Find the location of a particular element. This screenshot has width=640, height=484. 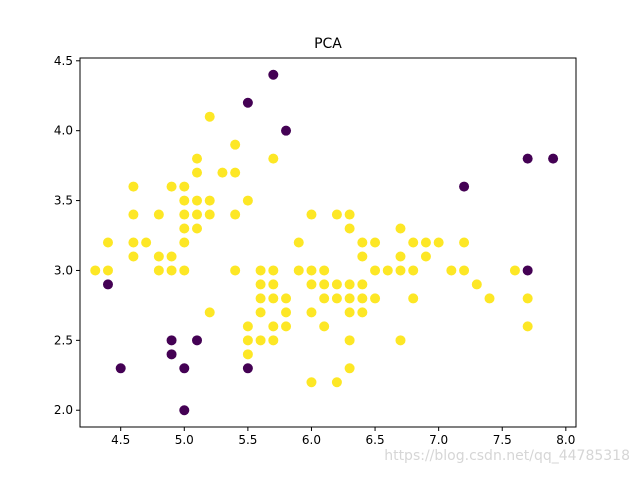

y-tick-label: 3.5 is located at coordinates (63, 201).